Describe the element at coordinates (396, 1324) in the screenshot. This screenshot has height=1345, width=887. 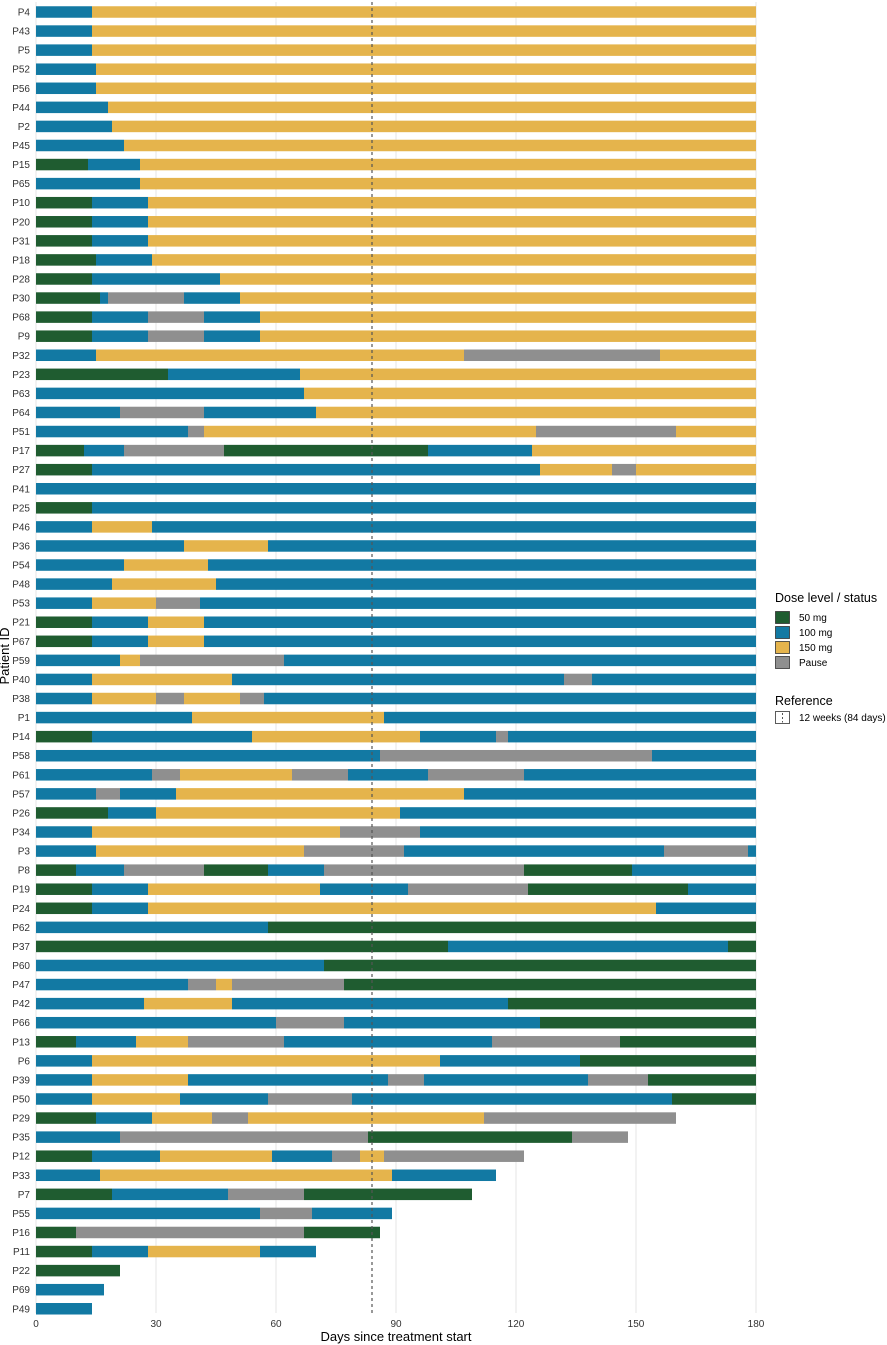
I see `x-tick-label: 90` at that location.